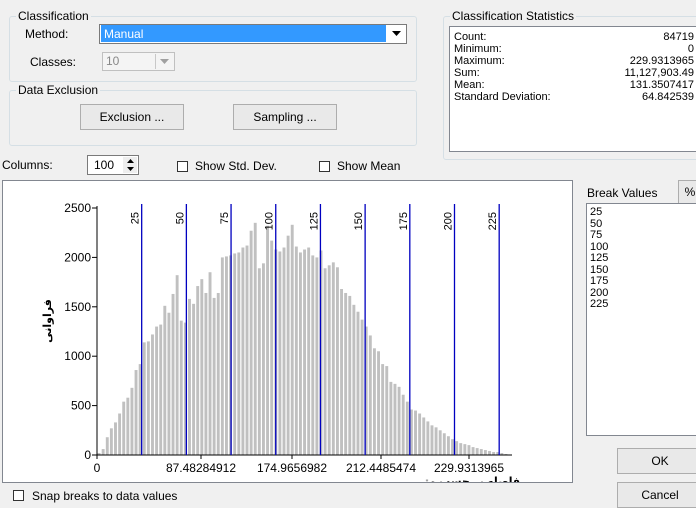 This screenshot has width=696, height=508. What do you see at coordinates (467, 73) in the screenshot?
I see `stat-key: Sum:` at bounding box center [467, 73].